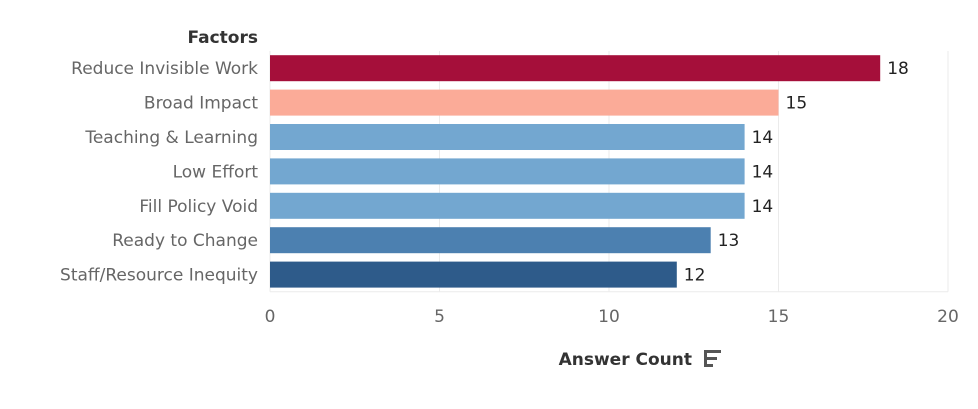 This screenshot has width=978, height=409. Describe the element at coordinates (223, 38) in the screenshot. I see `row-header: Factors` at that location.